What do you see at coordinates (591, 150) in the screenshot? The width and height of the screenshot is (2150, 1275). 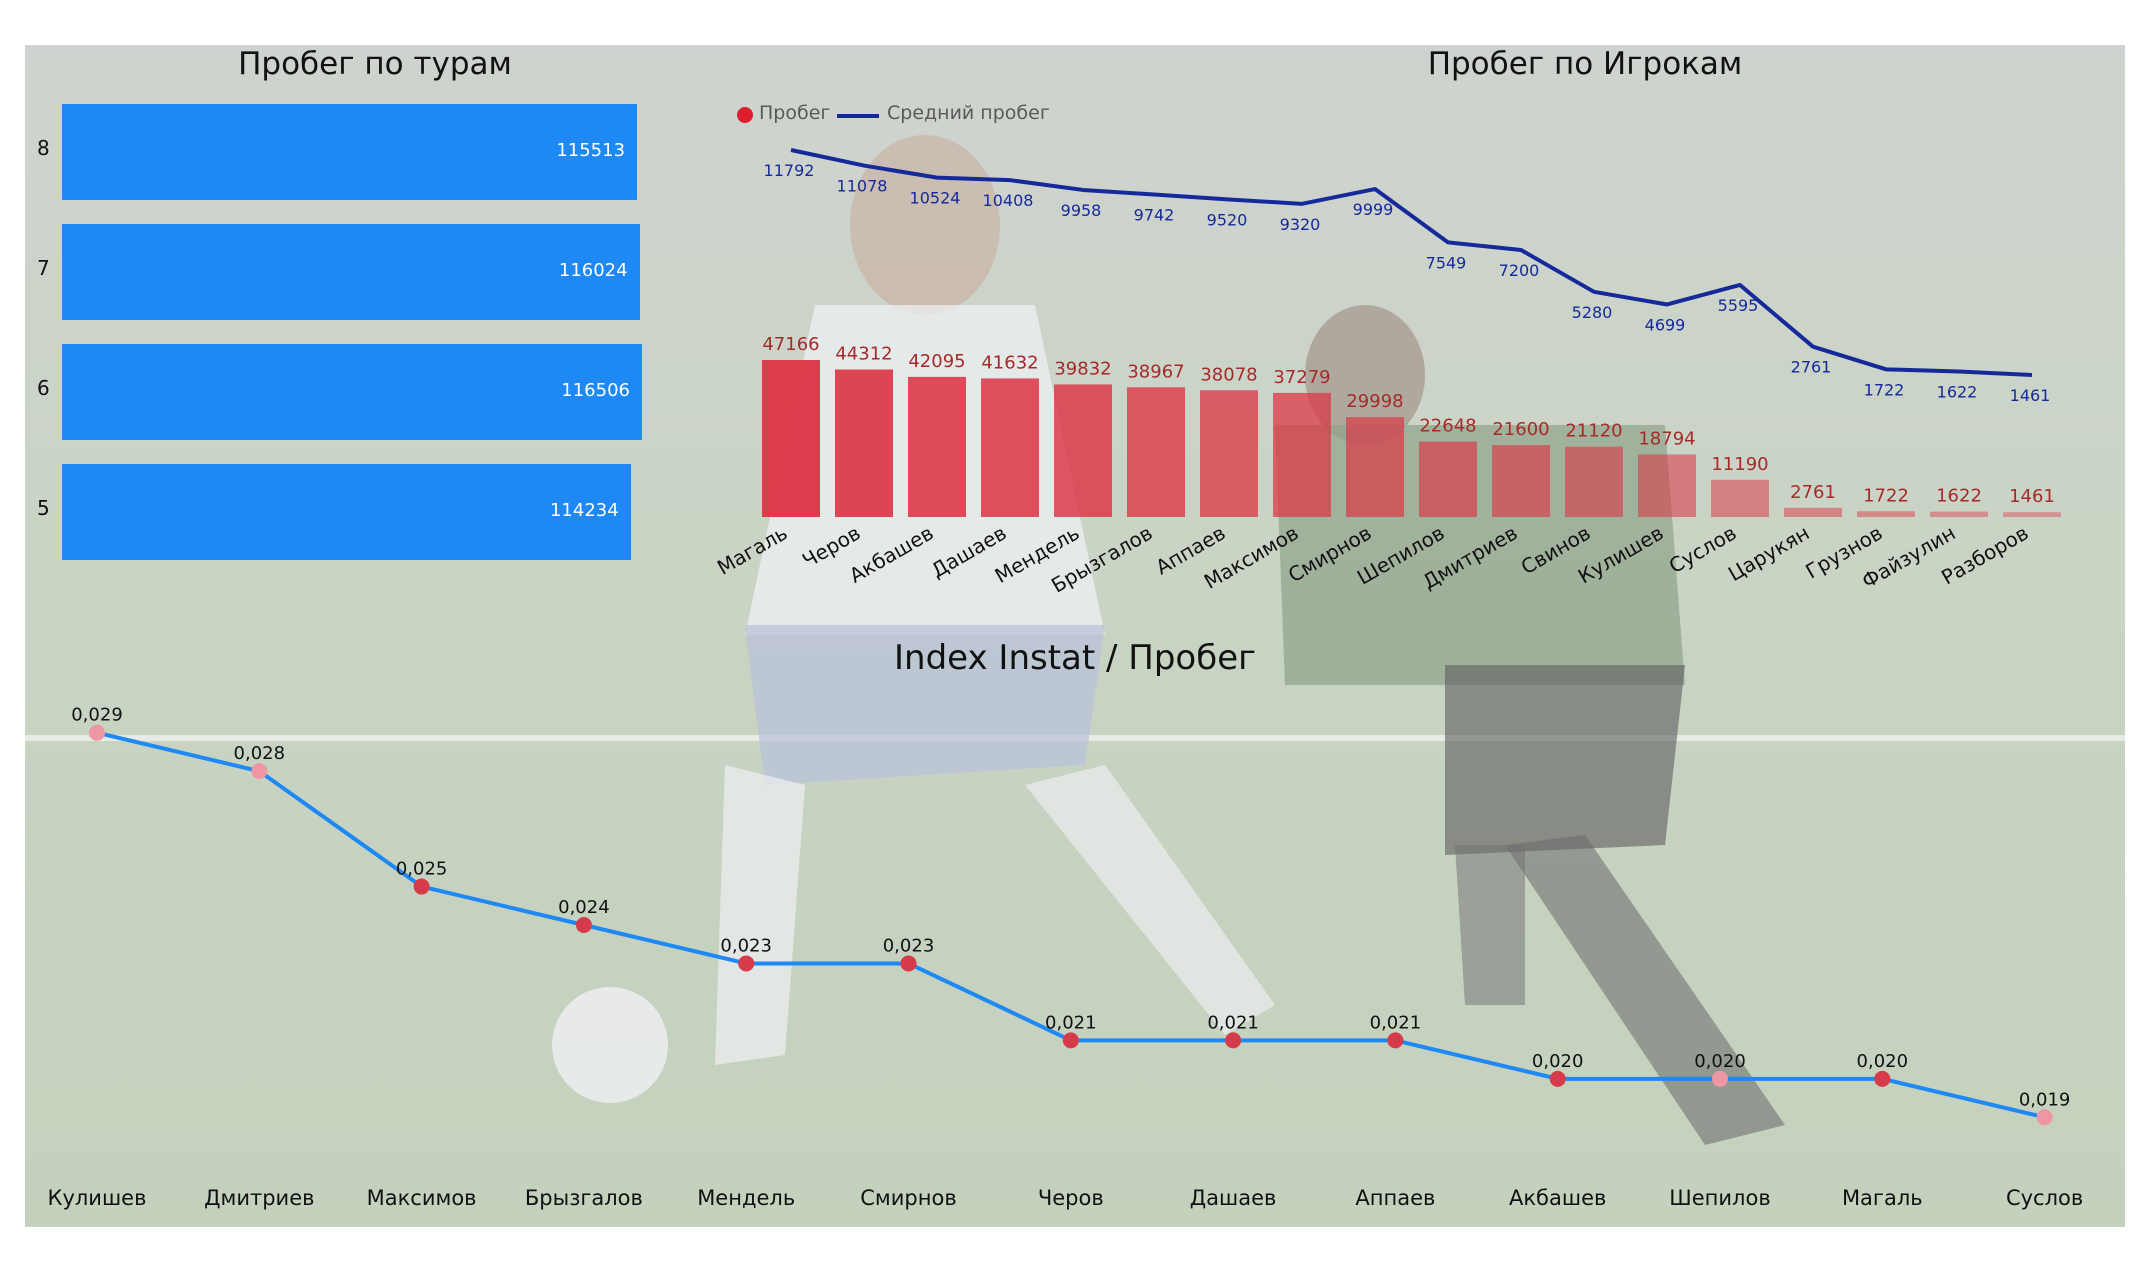 I see `tour-value-label: 115513` at bounding box center [591, 150].